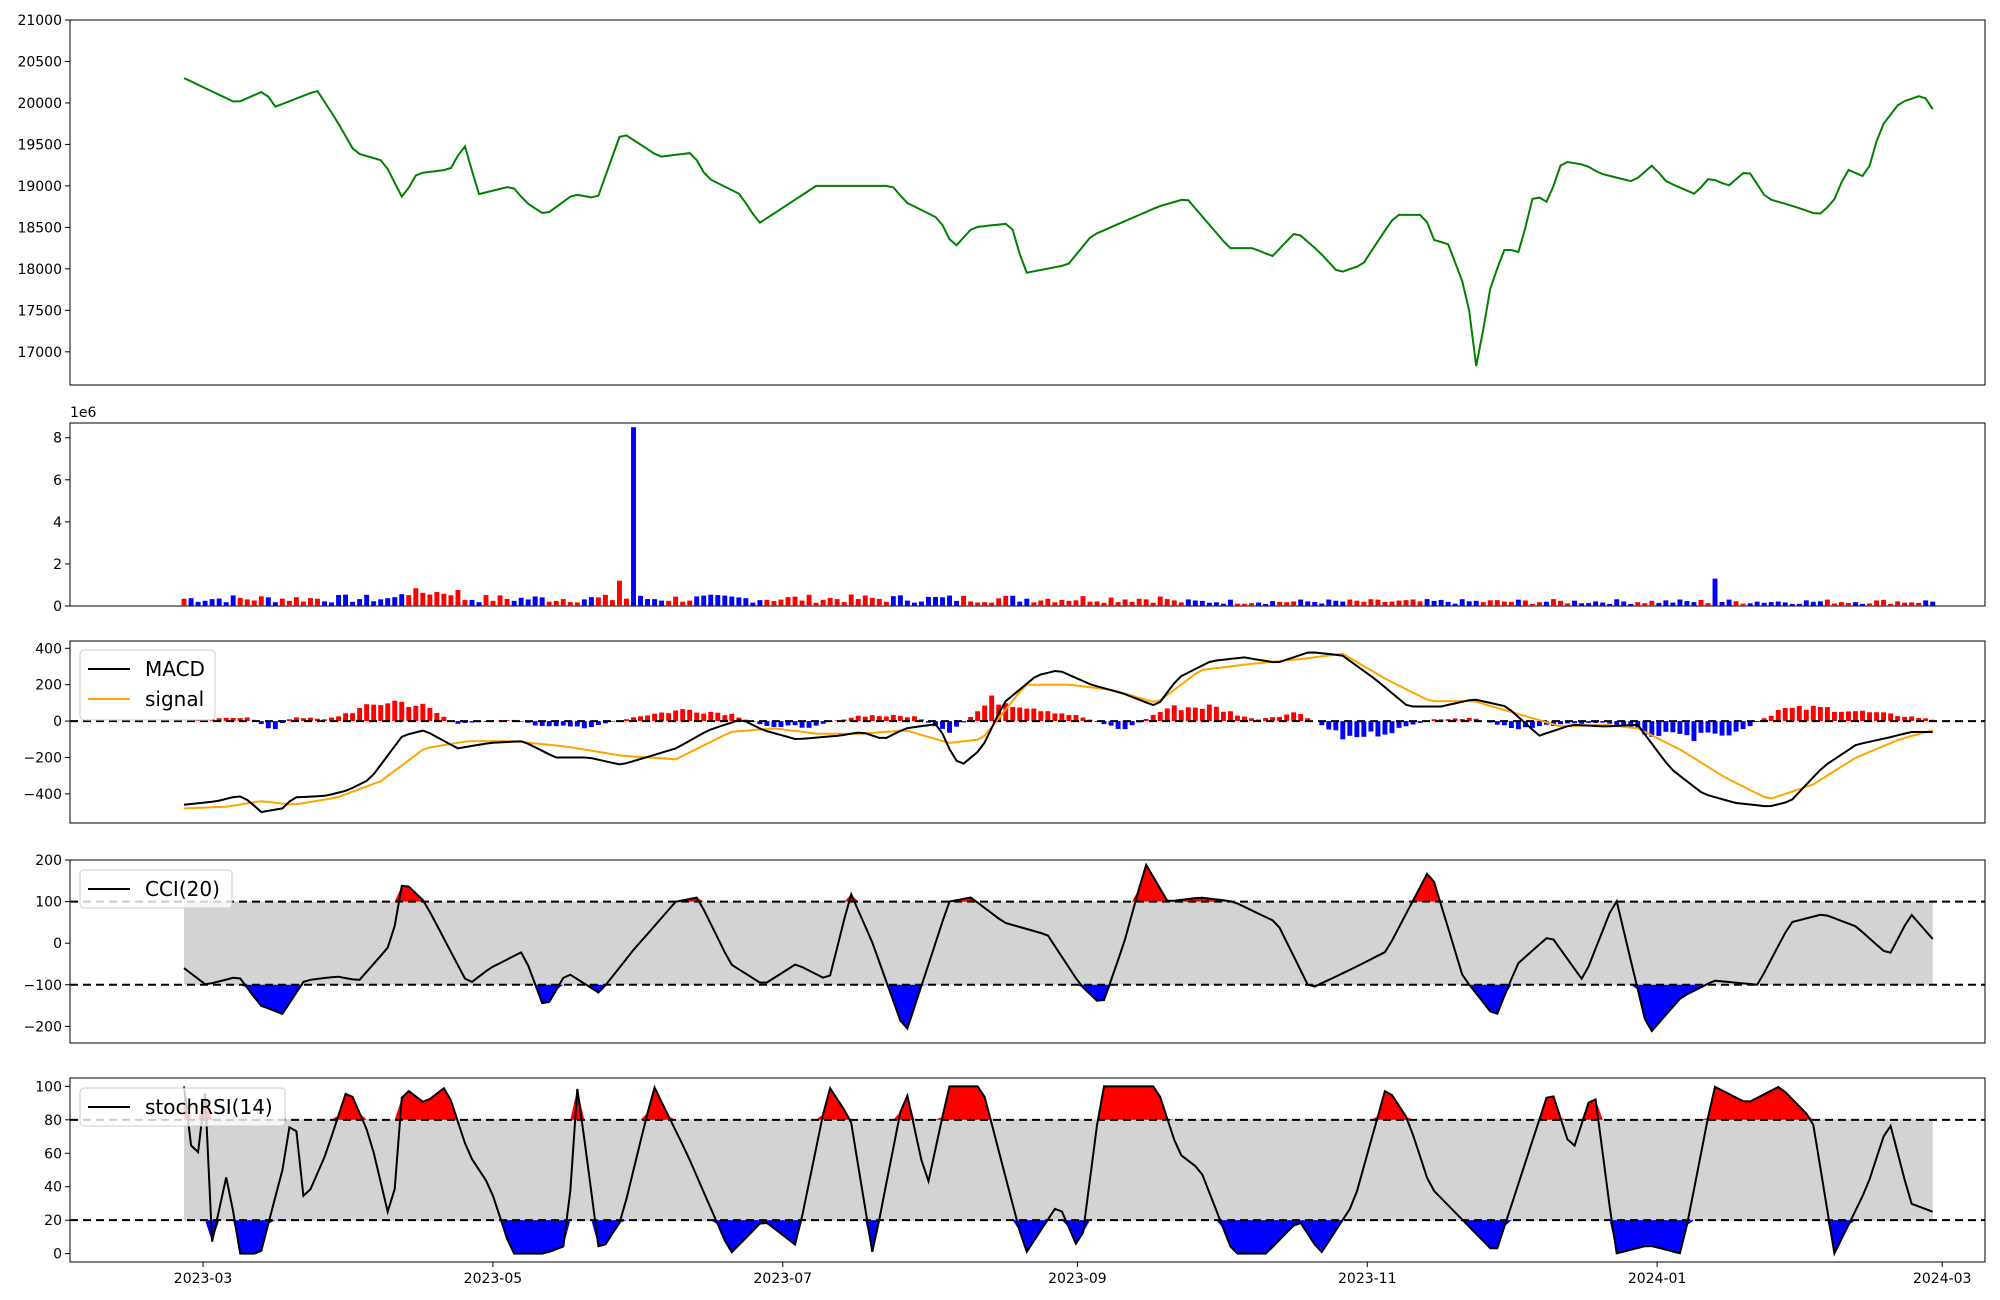  What do you see at coordinates (39, 353) in the screenshot?
I see `price-ytick-label: 17000` at bounding box center [39, 353].